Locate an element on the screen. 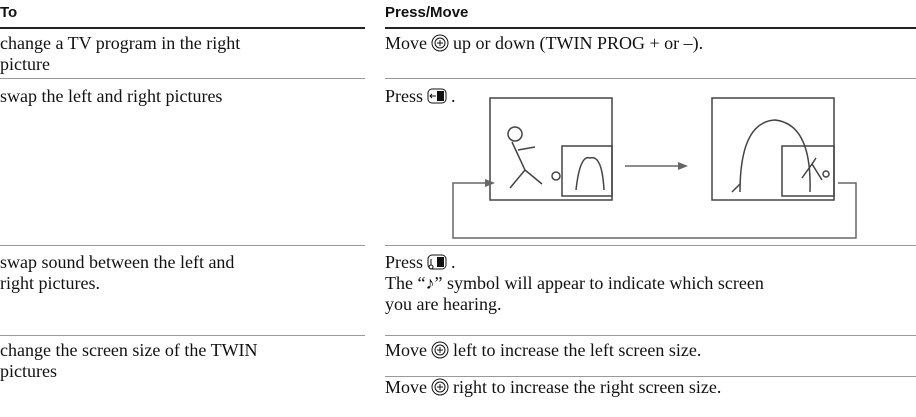  text: up or down (TWIN PROG + or –). is located at coordinates (578, 43).